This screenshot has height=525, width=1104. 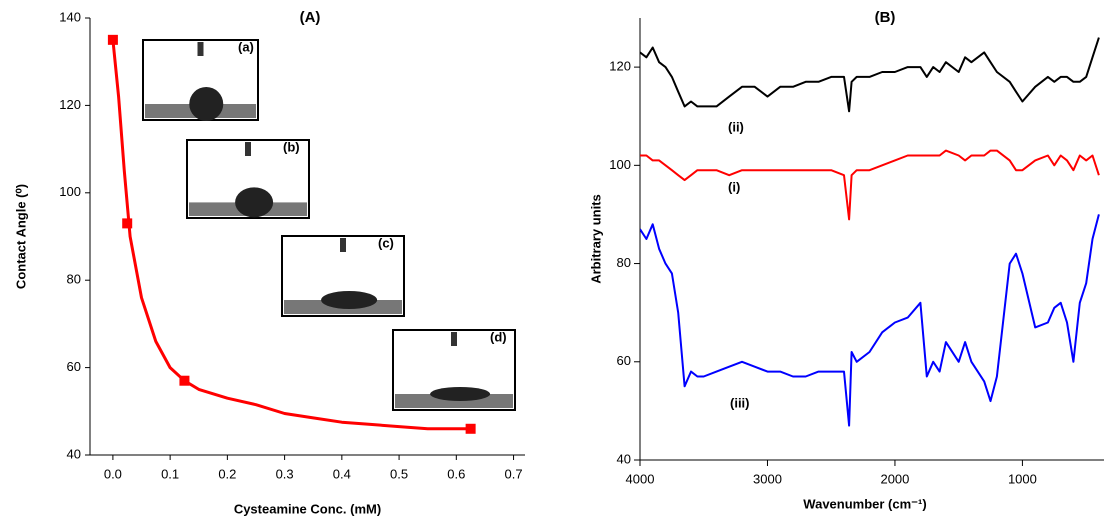 What do you see at coordinates (456, 473) in the screenshot?
I see `x-tick-label: 0.6` at bounding box center [456, 473].